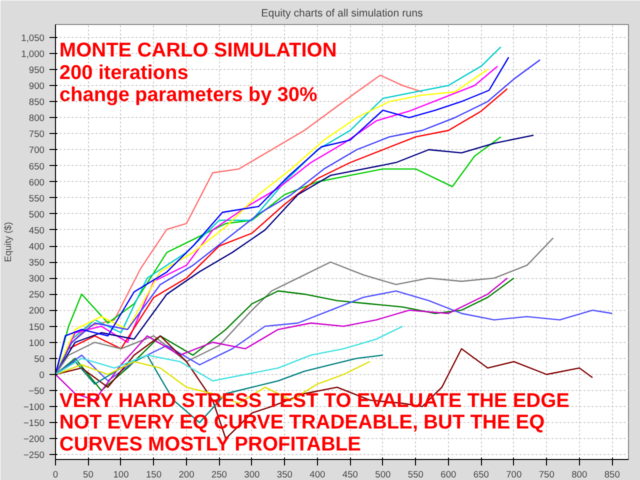 This screenshot has height=480, width=640. I want to click on x-tick-label: 300, so click(252, 475).